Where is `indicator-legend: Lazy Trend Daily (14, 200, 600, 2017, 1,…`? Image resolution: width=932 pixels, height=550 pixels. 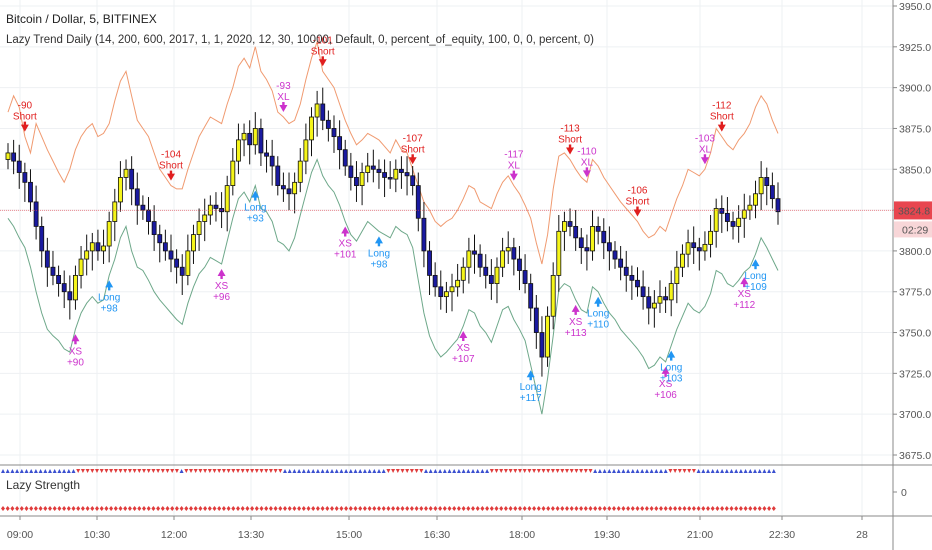
indicator-legend: Lazy Trend Daily (14, 200, 600, 2017, 1,… is located at coordinates (300, 40).